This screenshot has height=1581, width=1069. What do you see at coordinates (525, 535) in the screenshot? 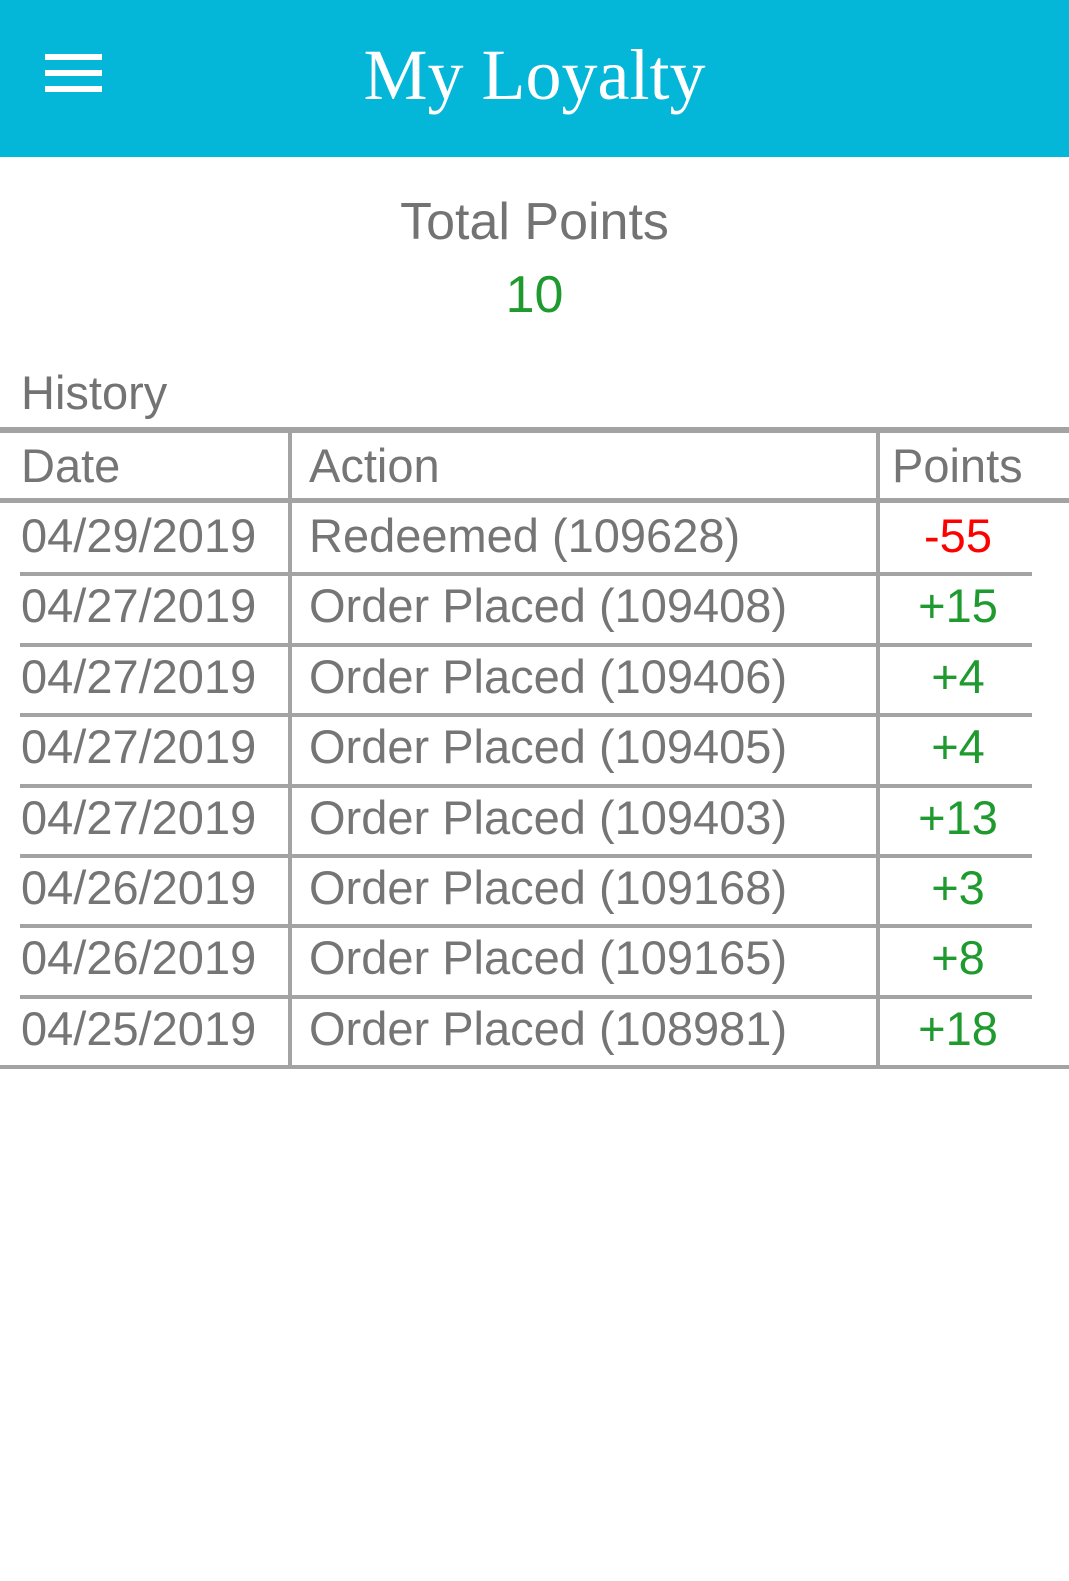
I see `row-action: Redeemed (109628)` at bounding box center [525, 535].